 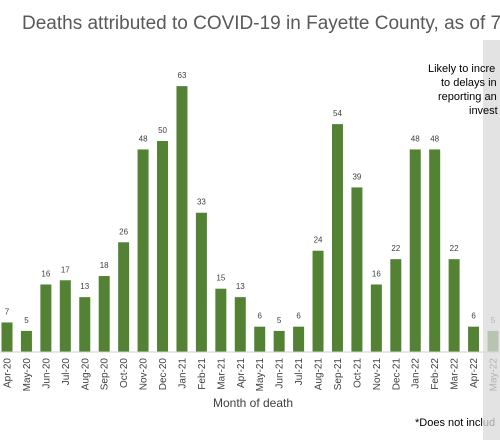 I want to click on x-tick-label: Sep-21, so click(x=338, y=374).